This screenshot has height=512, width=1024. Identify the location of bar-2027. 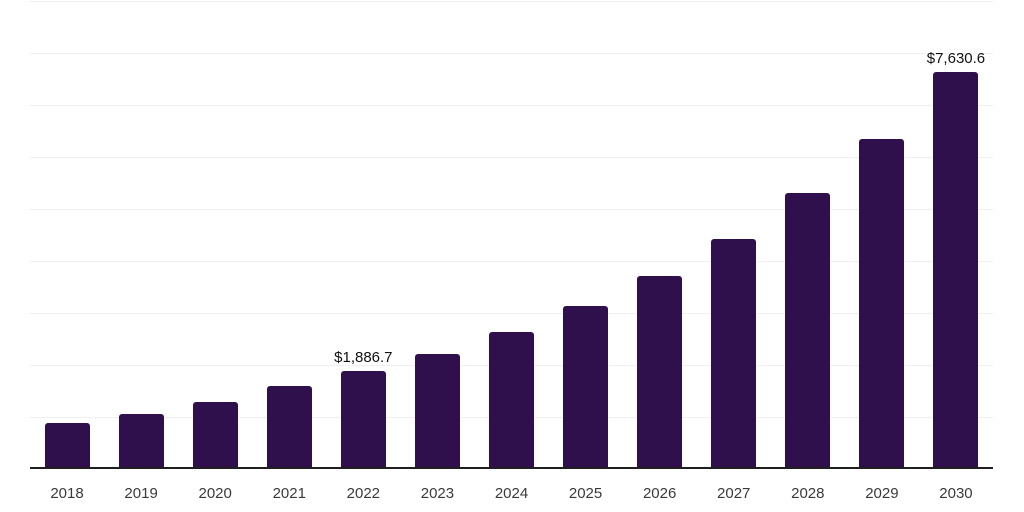
(734, 353).